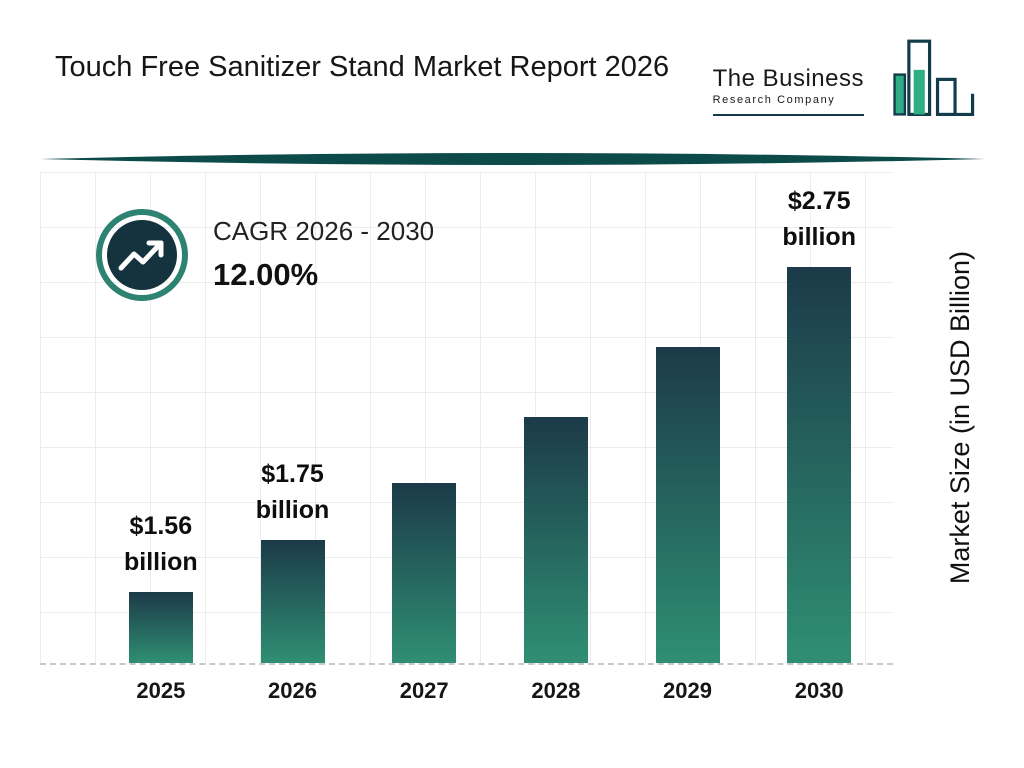 This screenshot has width=1024, height=768. Describe the element at coordinates (555, 540) in the screenshot. I see `bar-2028` at that location.